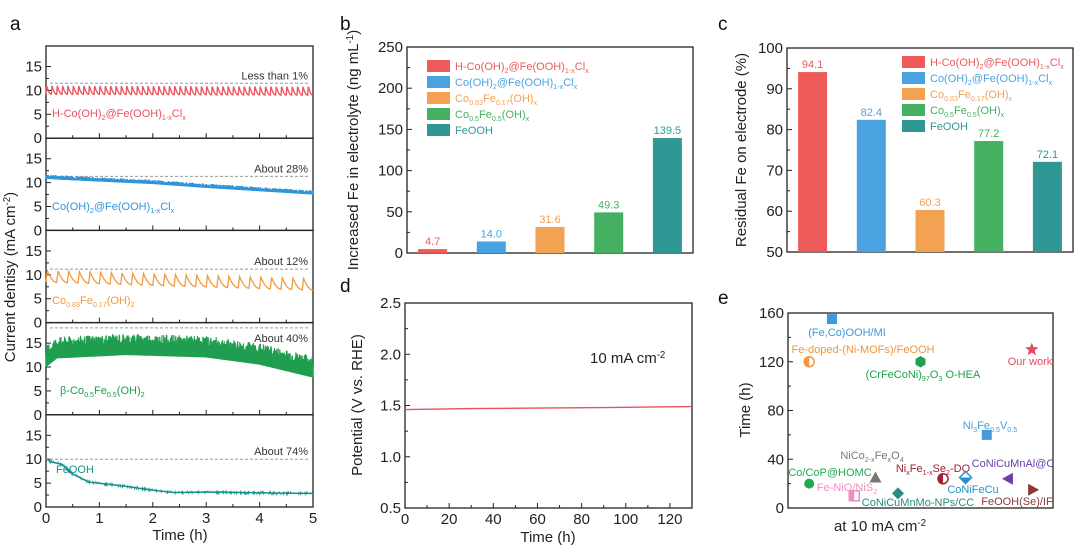 The height and width of the screenshot is (554, 1080). What do you see at coordinates (971, 96) in the screenshot?
I see `panel-c-legend-label: Co0.83Fe0.17(OH)x` at bounding box center [971, 96].